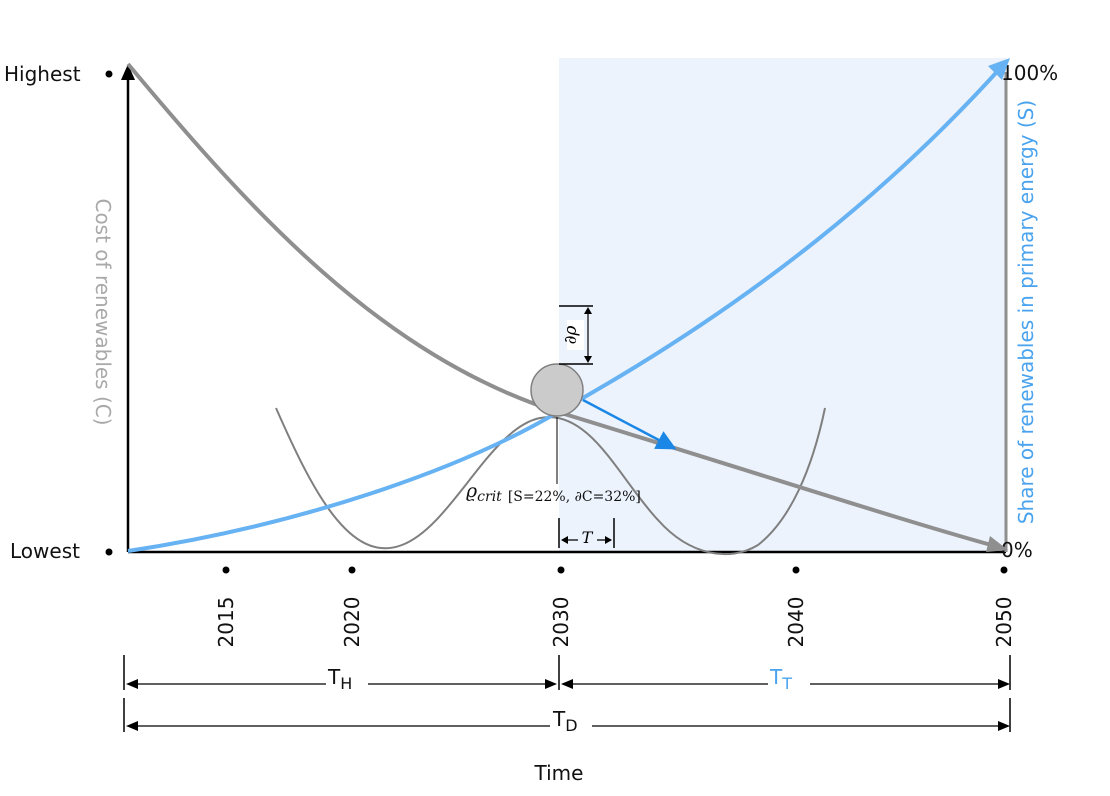  I want to click on cost-axis-title: Cost of renewables (C), so click(103, 311).